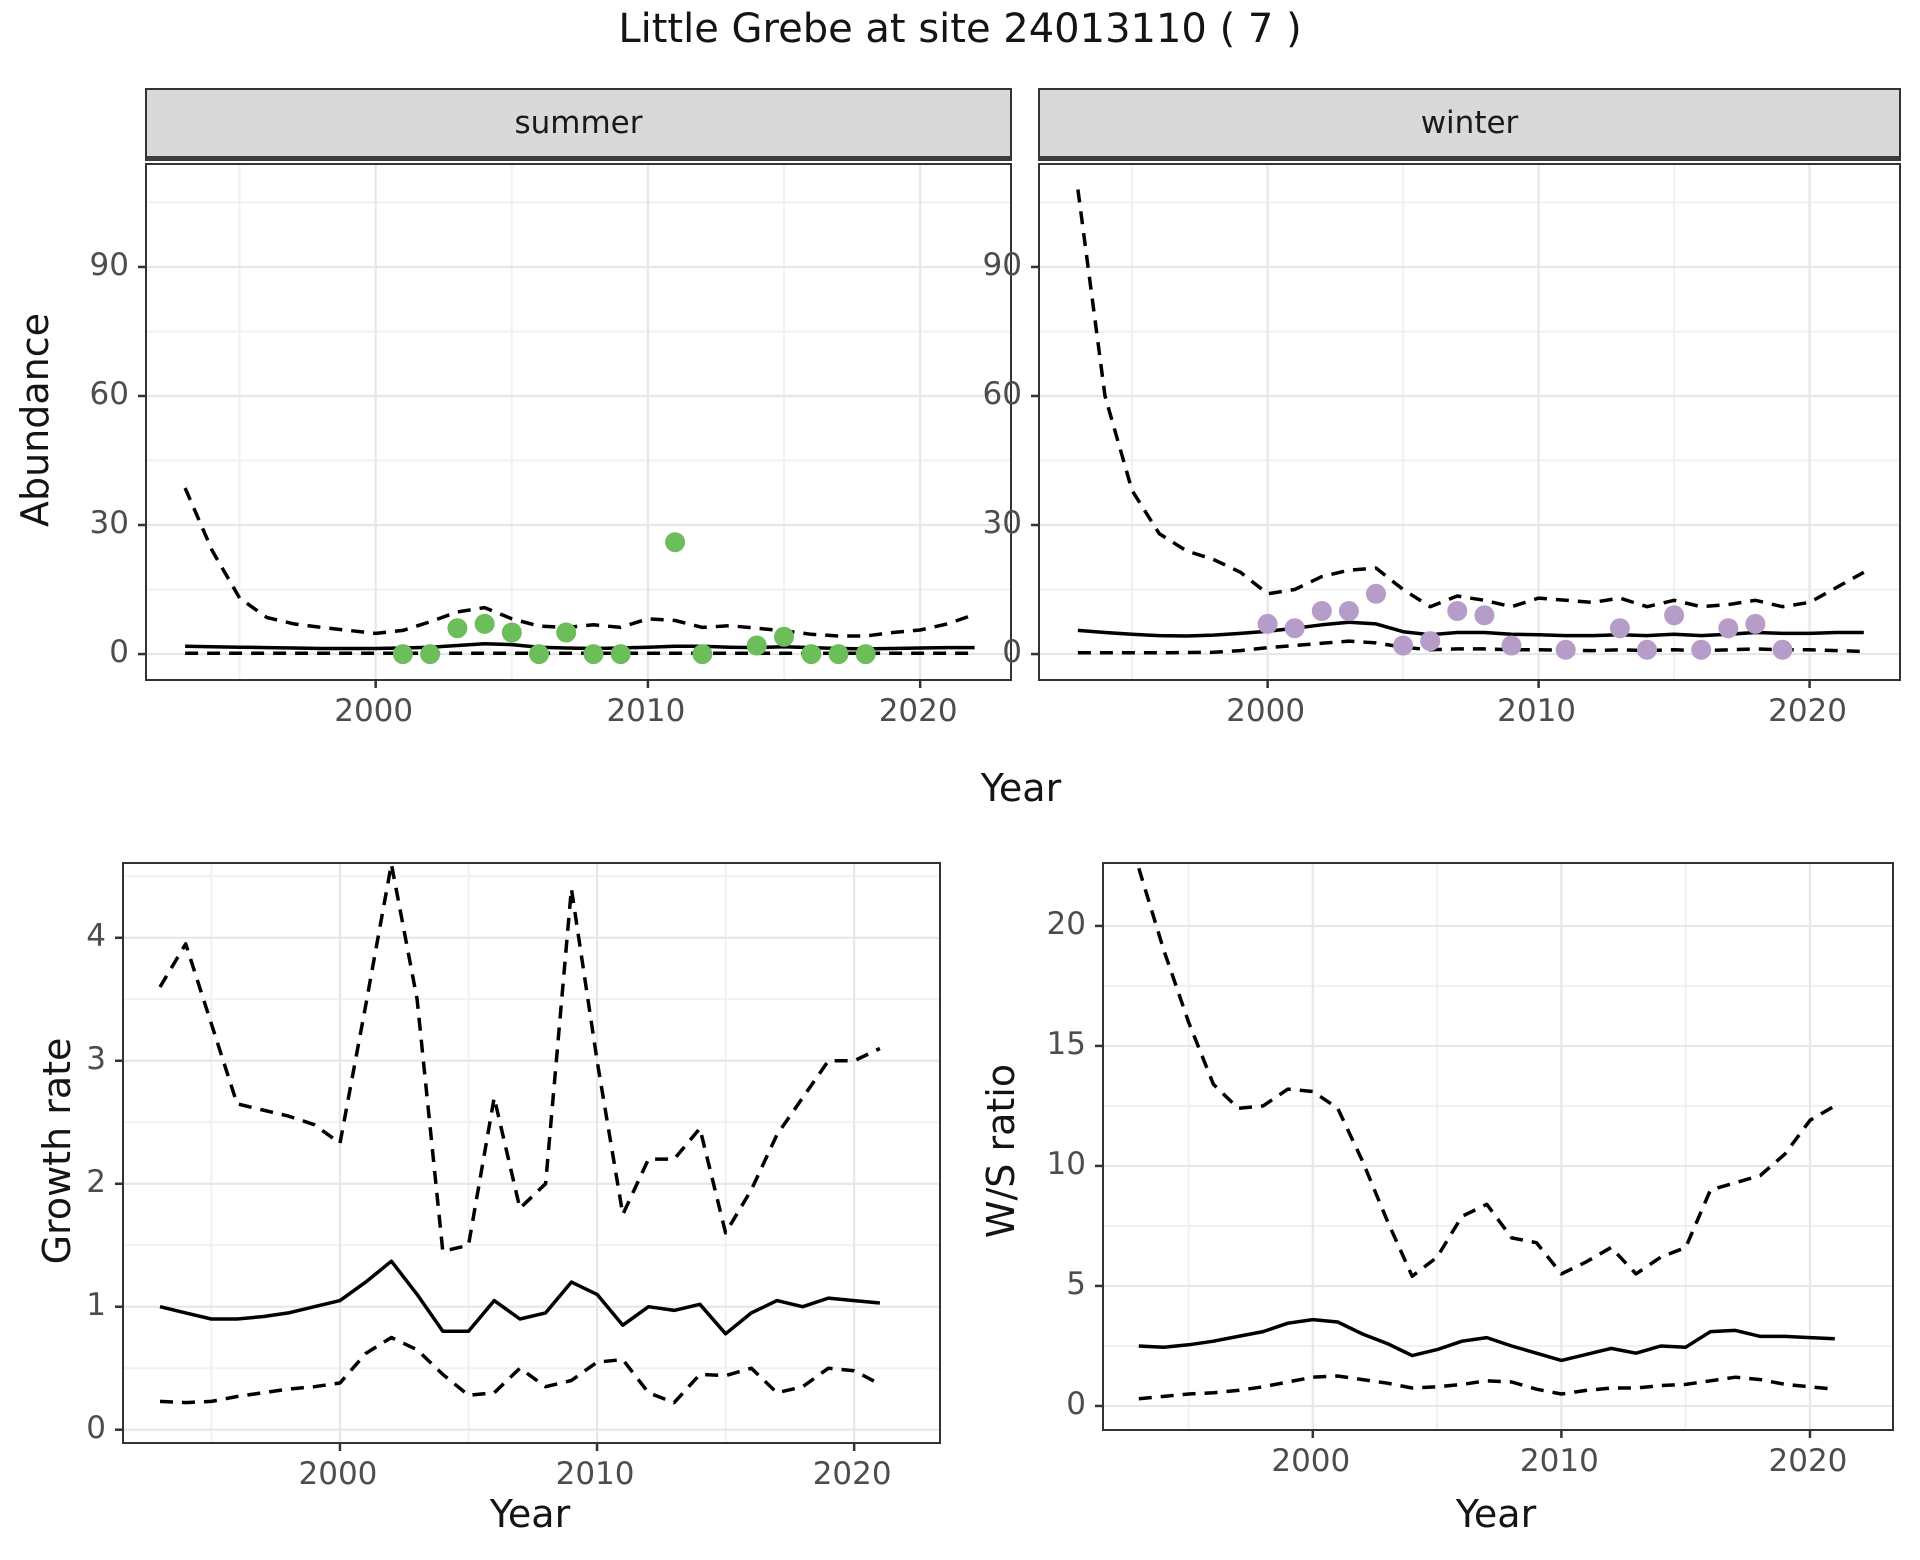 The height and width of the screenshot is (1560, 1920). What do you see at coordinates (1267, 623) in the screenshot?
I see `data-point-winter-2000` at bounding box center [1267, 623].